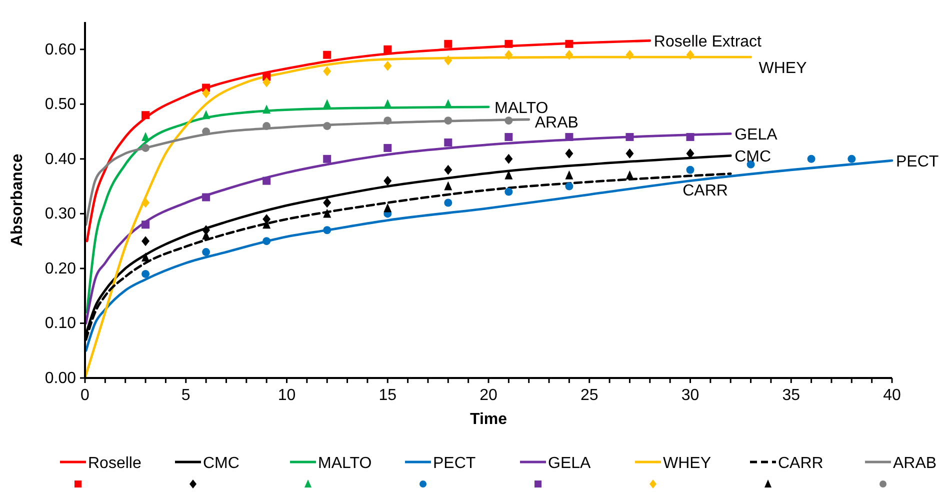 The image size is (948, 504). What do you see at coordinates (115, 463) in the screenshot?
I see `legend-label: Roselle` at bounding box center [115, 463].